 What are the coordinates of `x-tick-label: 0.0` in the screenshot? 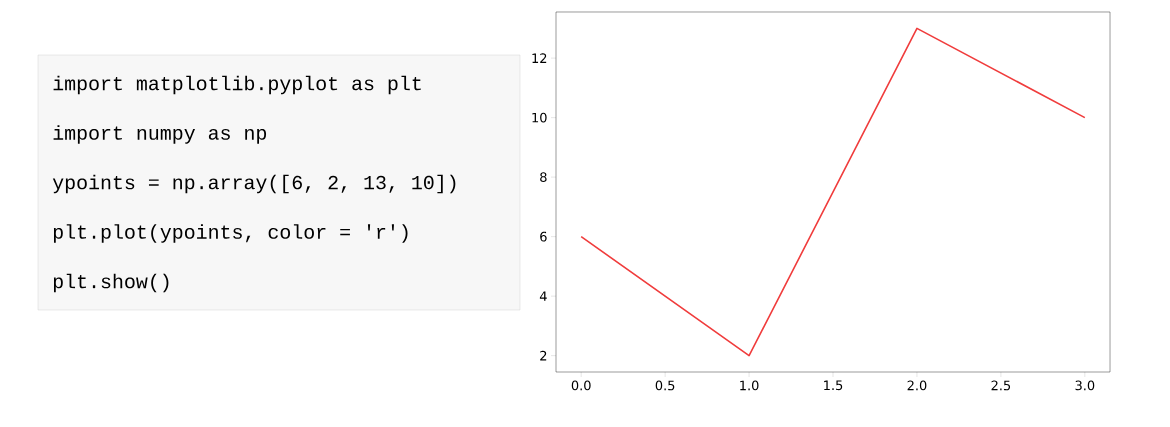 It's located at (581, 385).